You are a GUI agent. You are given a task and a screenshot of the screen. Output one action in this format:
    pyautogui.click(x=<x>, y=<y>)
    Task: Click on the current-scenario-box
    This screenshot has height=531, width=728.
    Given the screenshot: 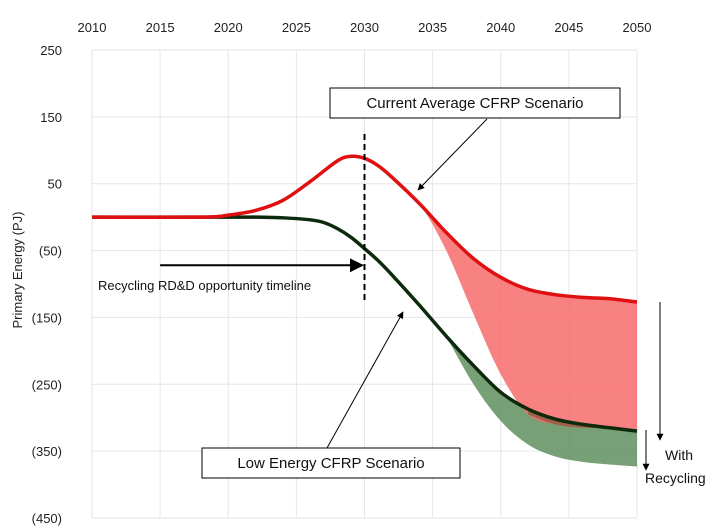 What is the action you would take?
    pyautogui.click(x=475, y=103)
    